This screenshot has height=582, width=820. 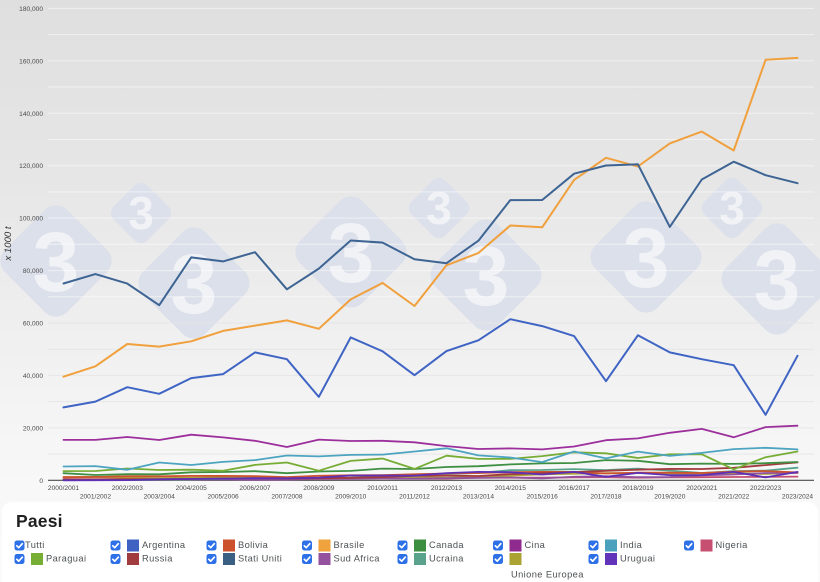 What do you see at coordinates (255, 488) in the screenshot?
I see `svg-text: 2006/2007` at bounding box center [255, 488].